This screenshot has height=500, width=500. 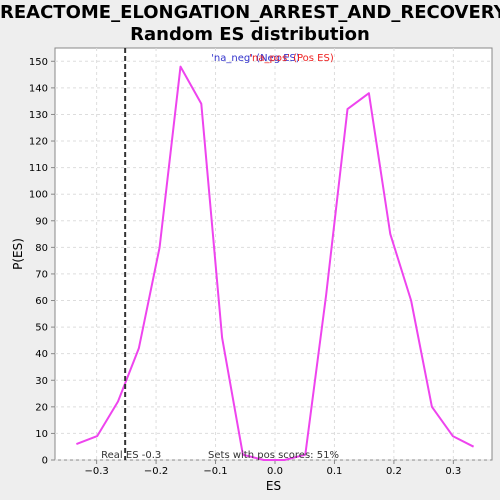 I want to click on chart-title-line2: Random ES distribution, so click(x=250, y=34).